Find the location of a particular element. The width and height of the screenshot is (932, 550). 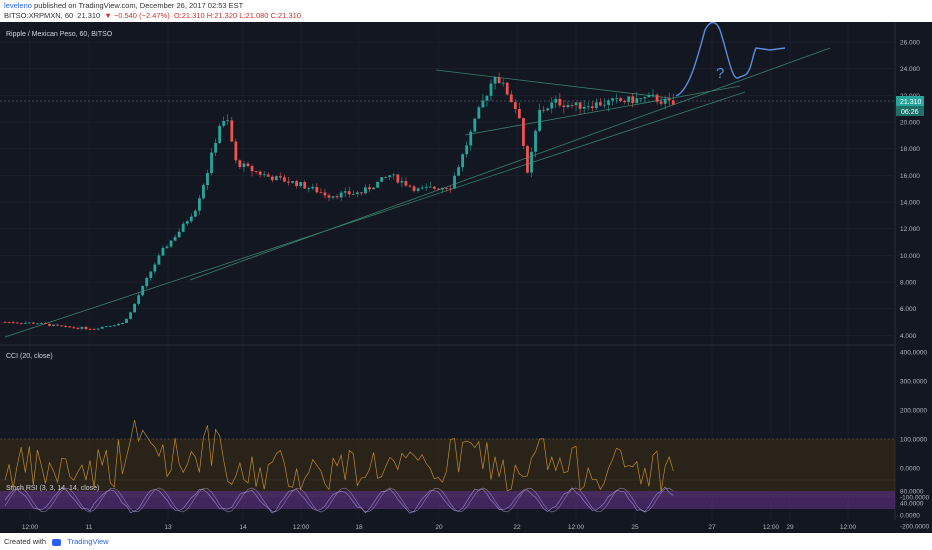

triangle-bottom-line is located at coordinates (602, 110).